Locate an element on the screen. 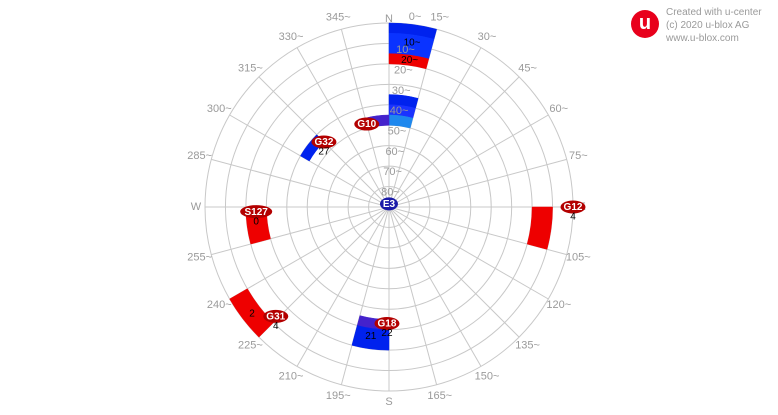 This screenshot has height=415, width=778. branding-line-1: Created with u-center is located at coordinates (714, 12).